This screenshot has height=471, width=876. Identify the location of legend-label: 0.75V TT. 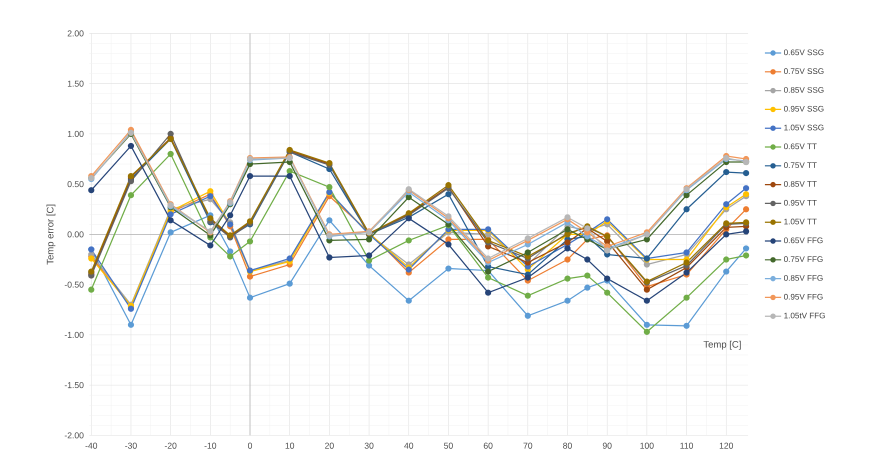
(800, 165).